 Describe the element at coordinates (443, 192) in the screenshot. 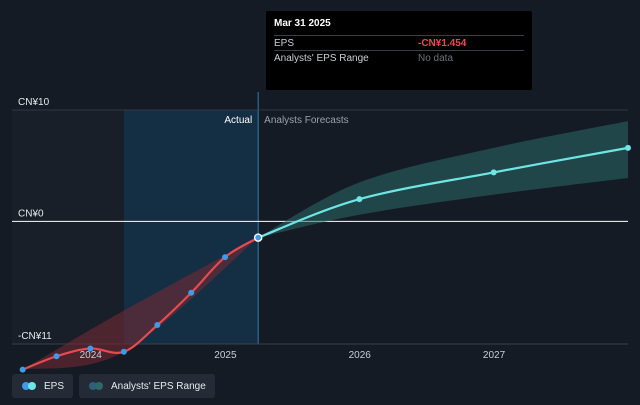

I see `eps-line-forecast` at that location.